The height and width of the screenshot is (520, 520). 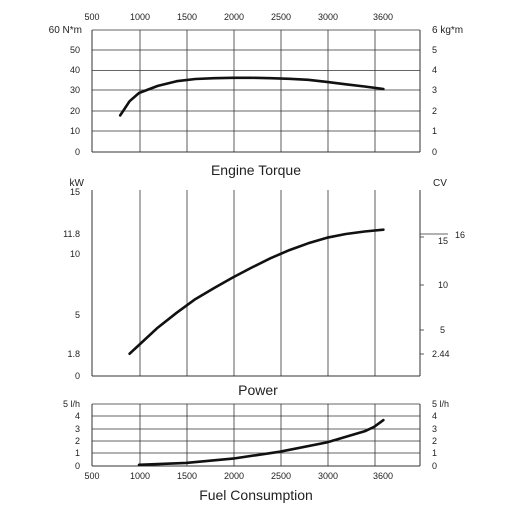 I want to click on power-left-tick: 1.8, so click(x=73, y=354).